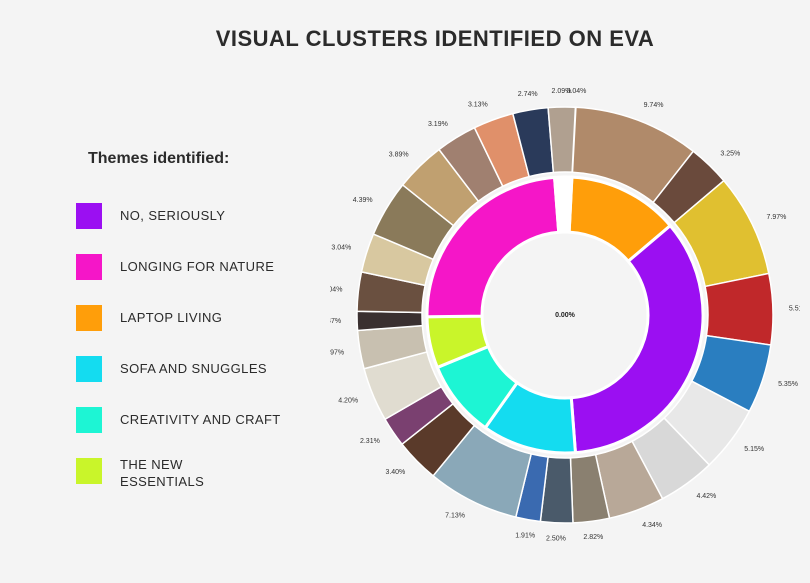 The height and width of the screenshot is (583, 810). What do you see at coordinates (399, 154) in the screenshot?
I see `outer-segment-label: 3.89%` at bounding box center [399, 154].